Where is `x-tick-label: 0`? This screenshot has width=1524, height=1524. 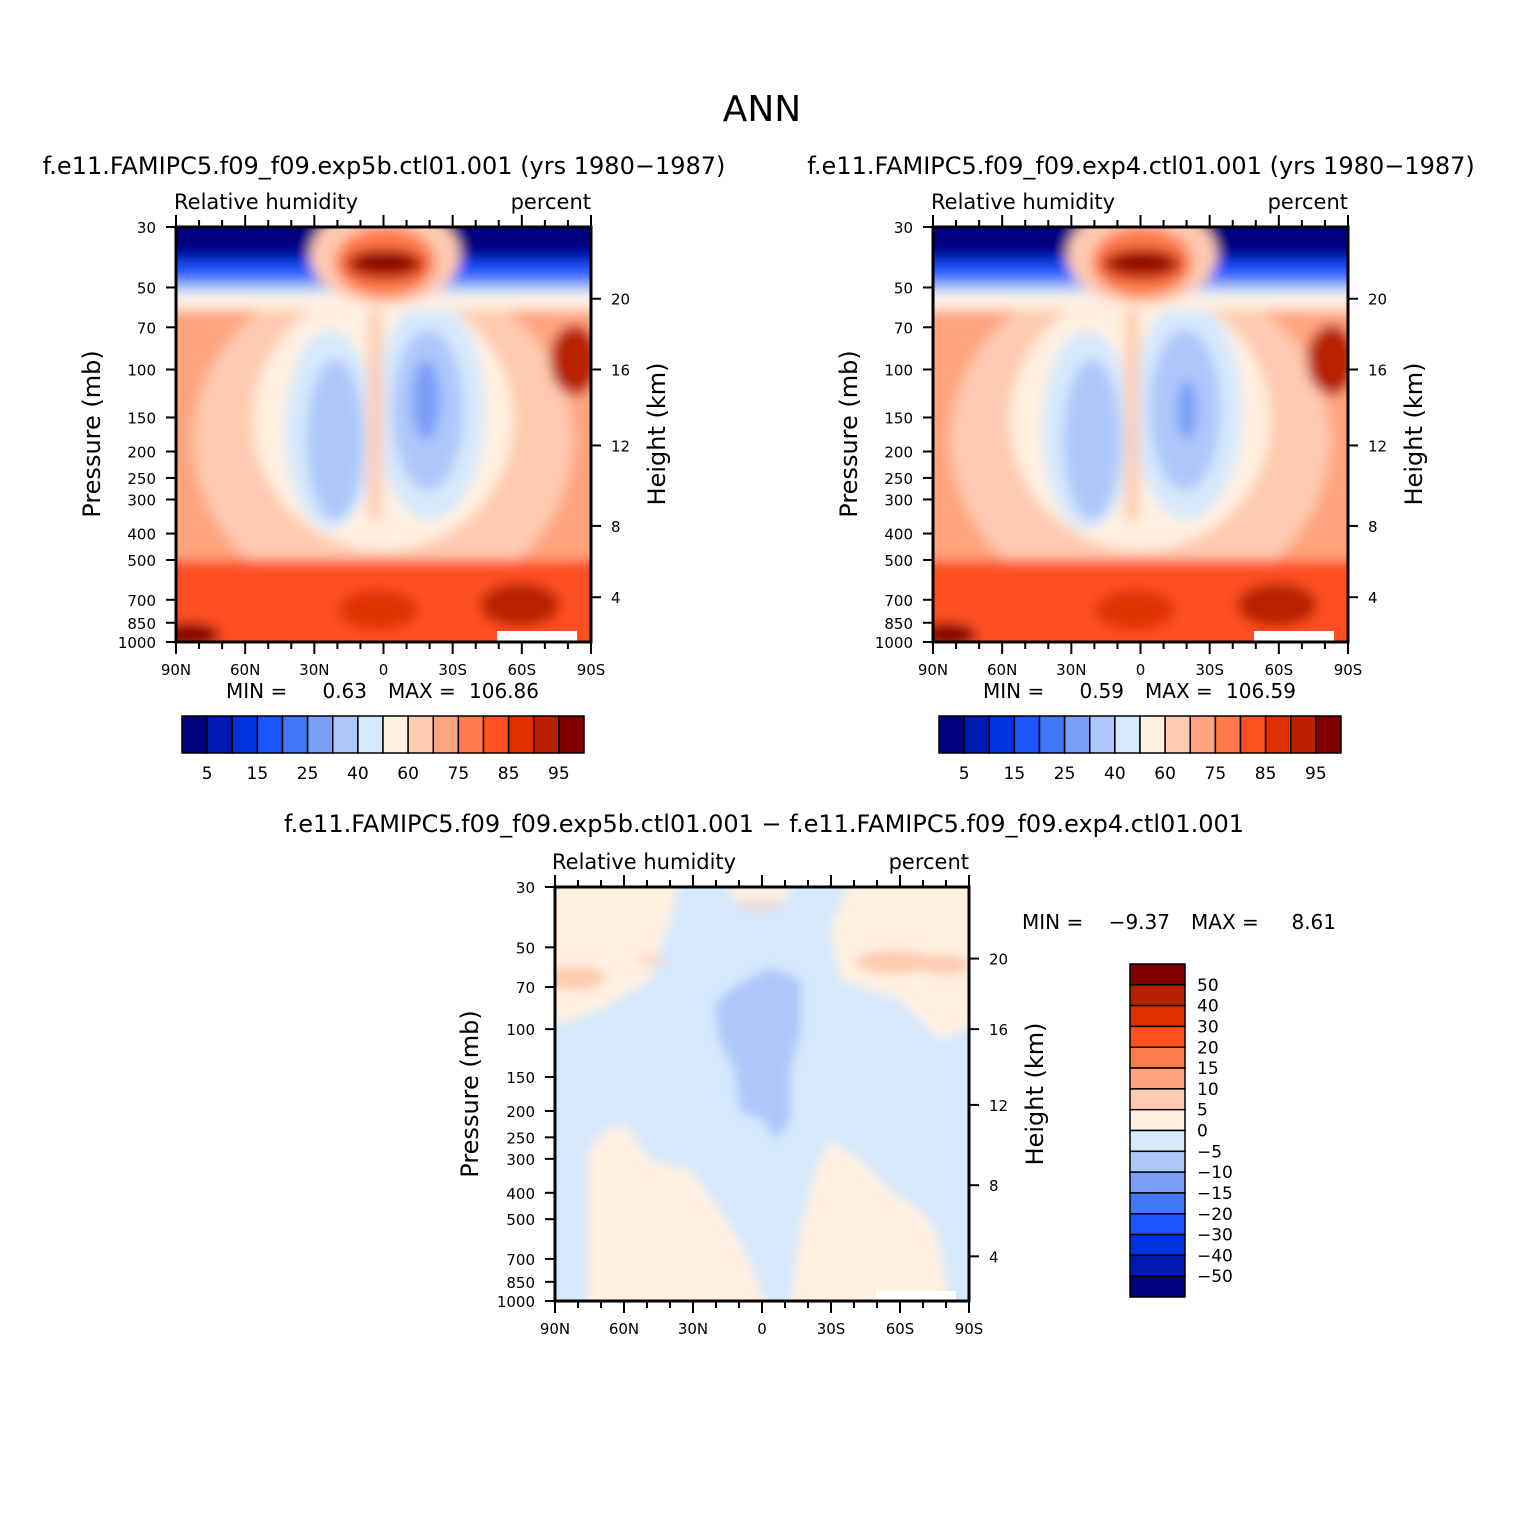 x-tick-label: 0 is located at coordinates (762, 1329).